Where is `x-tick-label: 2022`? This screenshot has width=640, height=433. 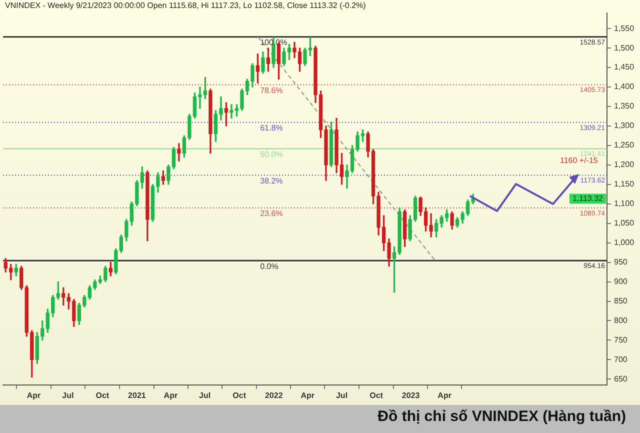 x-tick-label: 2022 is located at coordinates (274, 395).